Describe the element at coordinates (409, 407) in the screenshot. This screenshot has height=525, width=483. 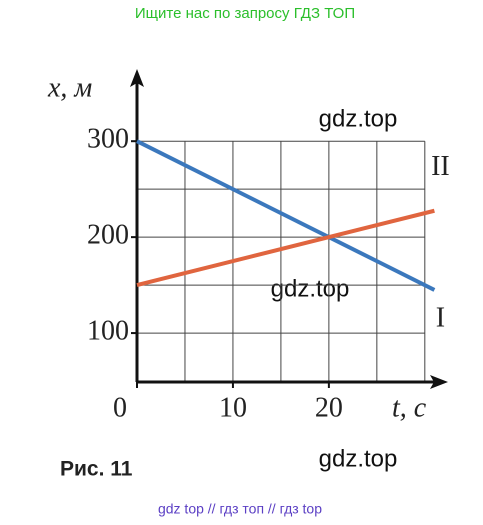
I see `x-axis-label: t, с` at that location.